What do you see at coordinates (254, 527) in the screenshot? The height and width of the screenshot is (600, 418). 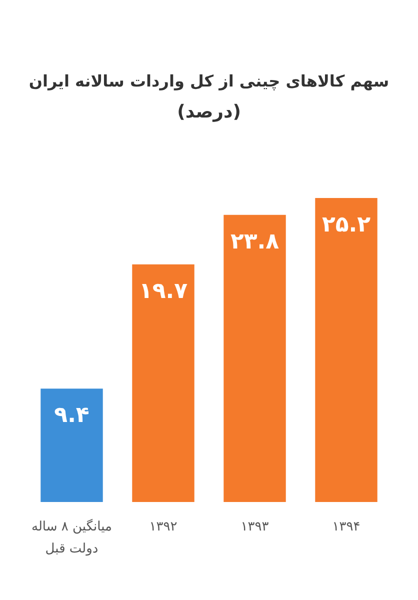 I see `x-tick-label: ۱۳۹۳` at bounding box center [254, 527].